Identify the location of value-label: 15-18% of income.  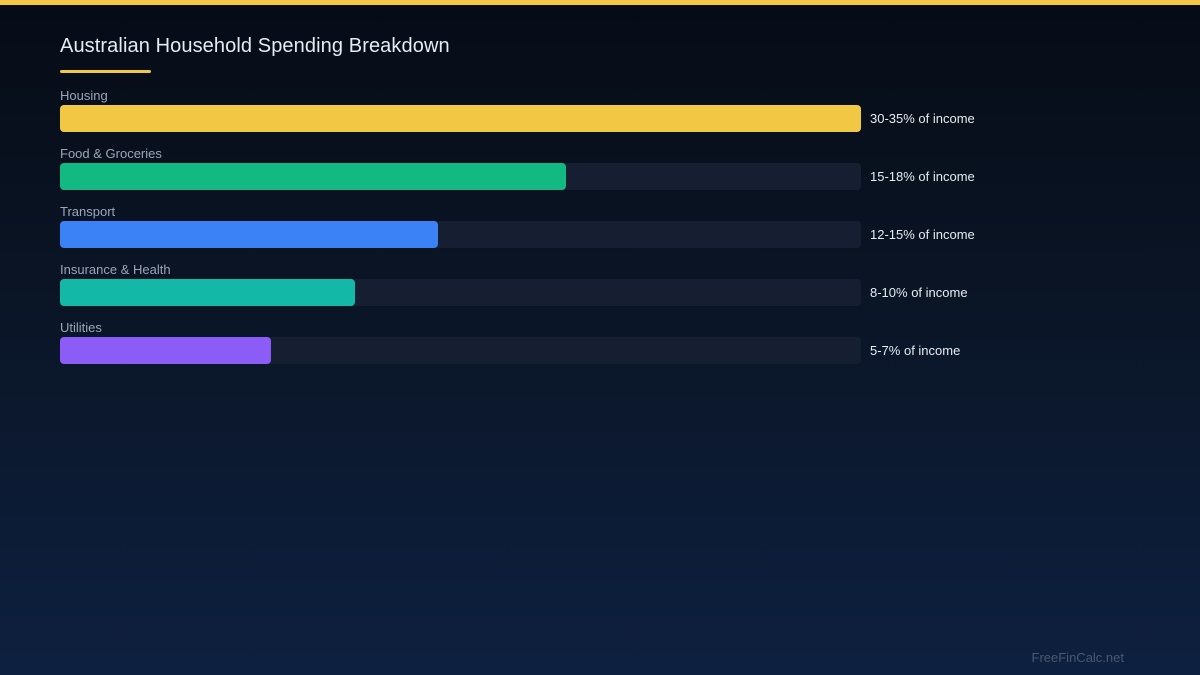
(922, 176).